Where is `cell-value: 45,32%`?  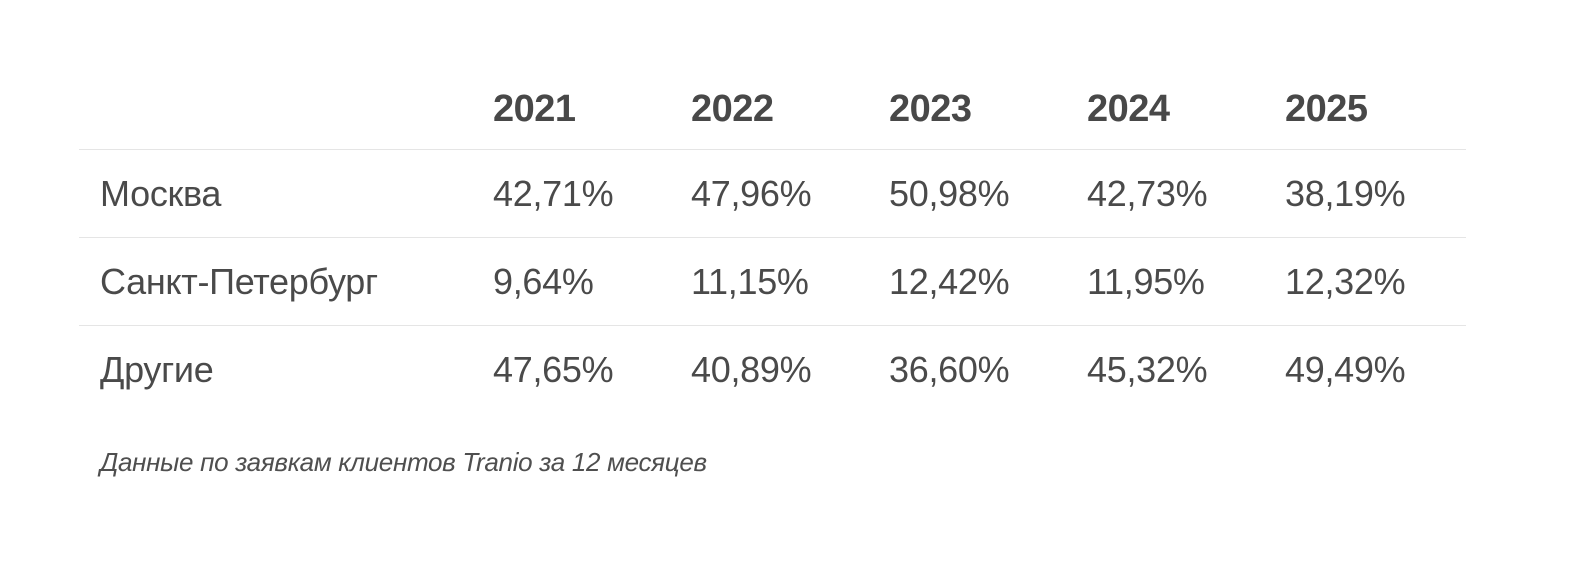
cell-value: 45,32% is located at coordinates (1147, 369).